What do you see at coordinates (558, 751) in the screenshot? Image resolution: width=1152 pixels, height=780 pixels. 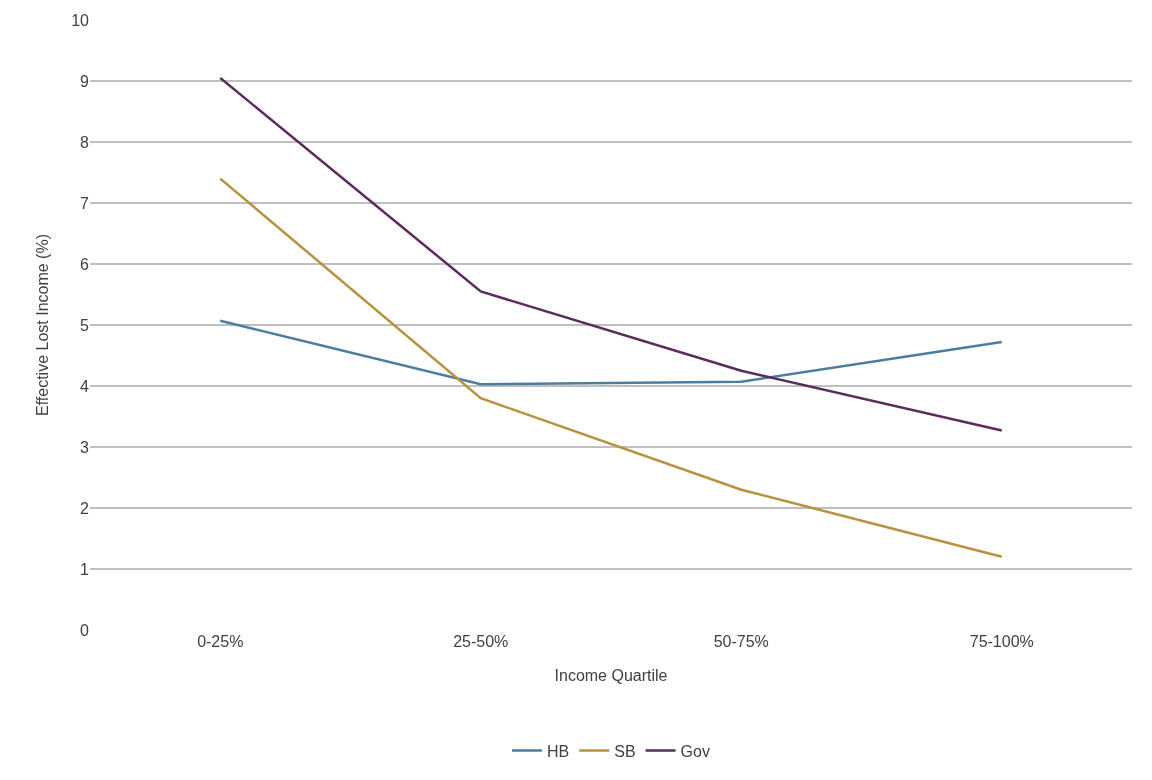 I see `legend-label: HB` at bounding box center [558, 751].